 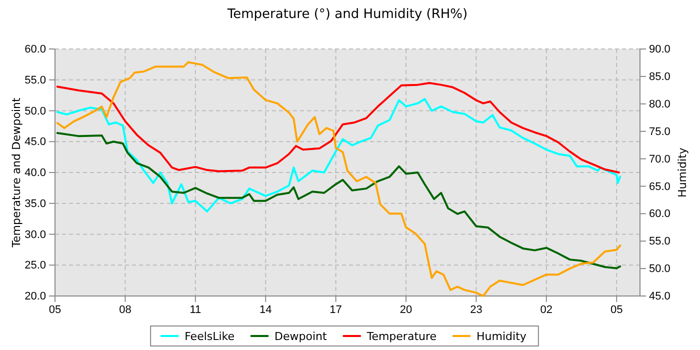 I want to click on x-tick-label: 08, so click(x=125, y=310).